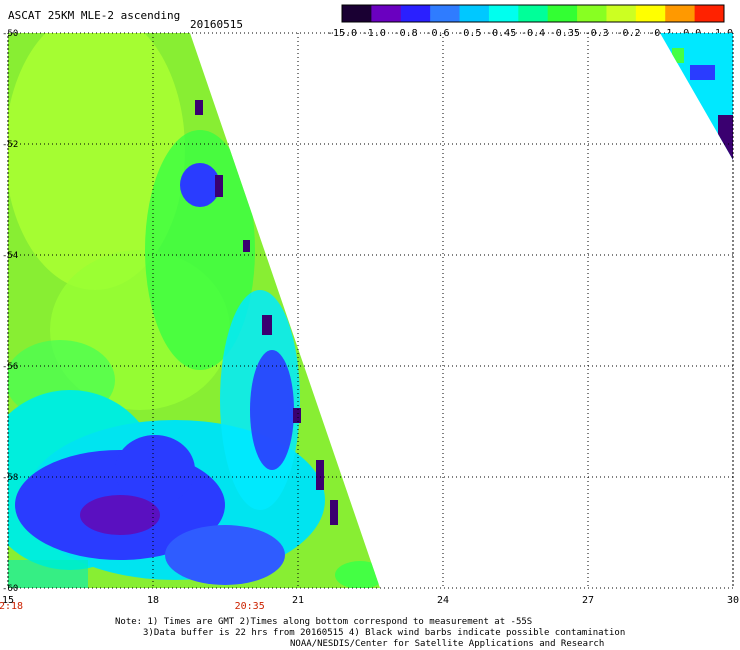  What do you see at coordinates (10, 34) in the screenshot?
I see `lat-tick-label: -50` at bounding box center [10, 34].